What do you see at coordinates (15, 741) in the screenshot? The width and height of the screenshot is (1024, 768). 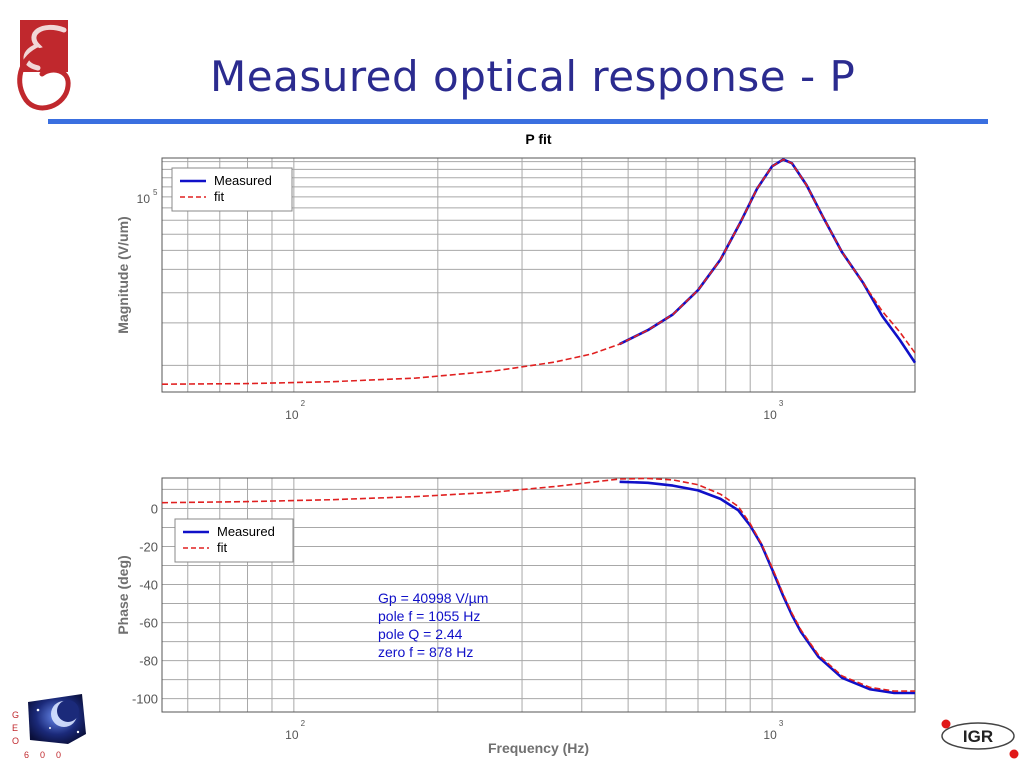 I see `logo-letter: O` at bounding box center [15, 741].